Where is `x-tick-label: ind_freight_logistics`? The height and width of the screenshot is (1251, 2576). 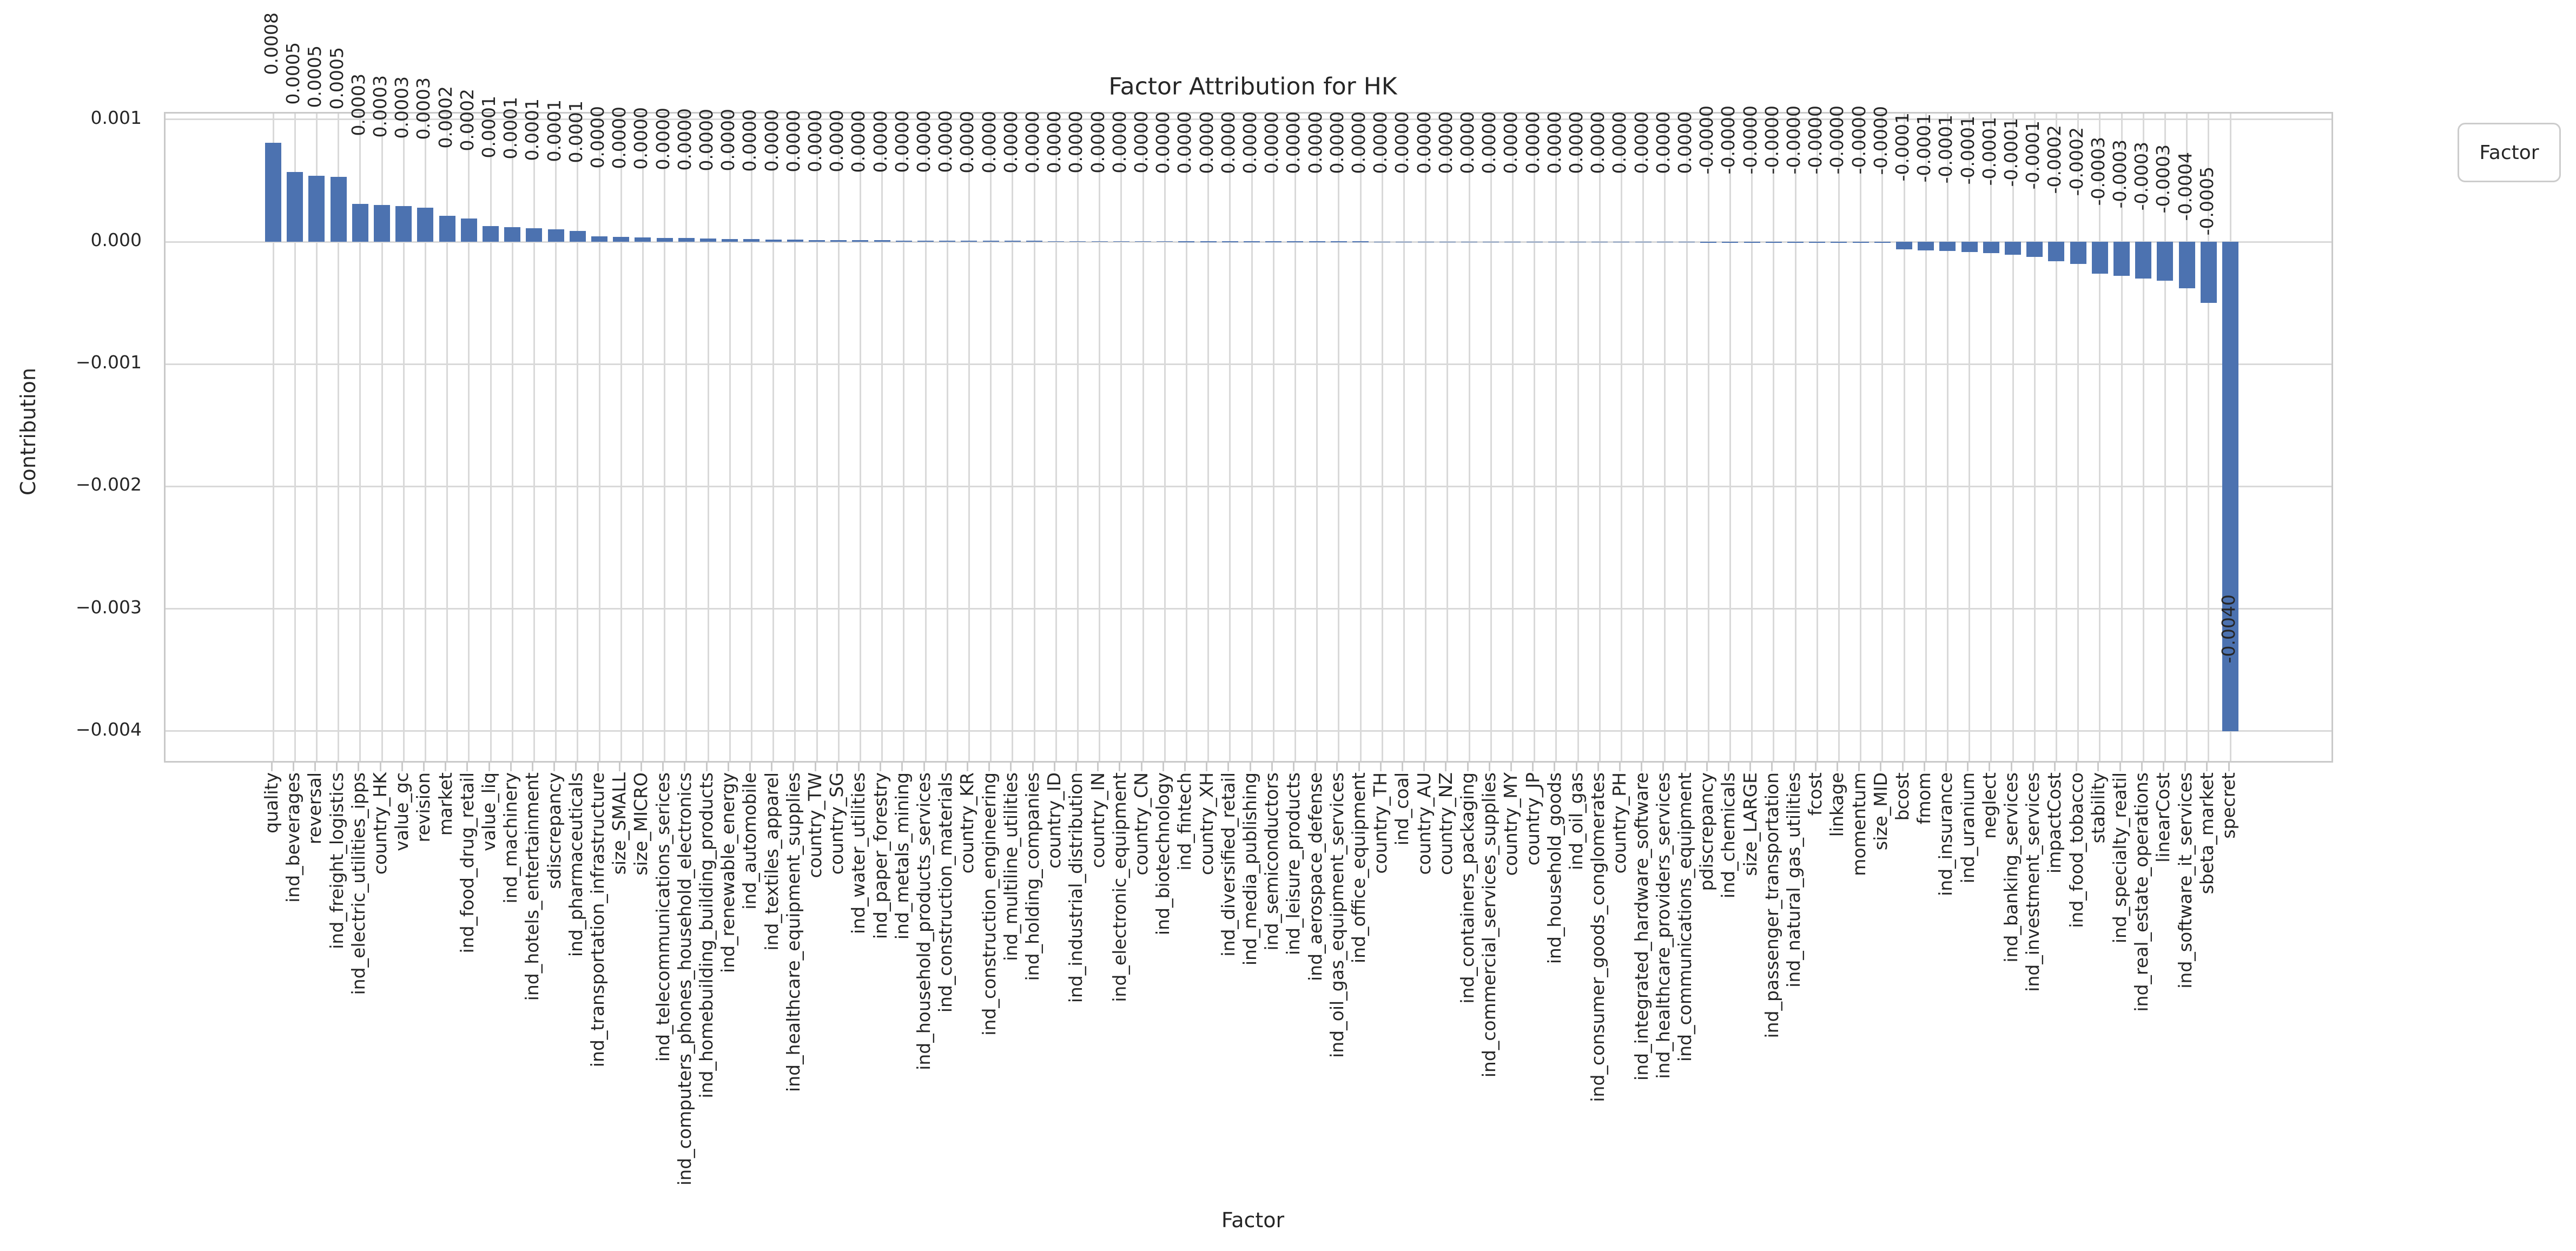
x-tick-label: ind_freight_logistics is located at coordinates (336, 860).